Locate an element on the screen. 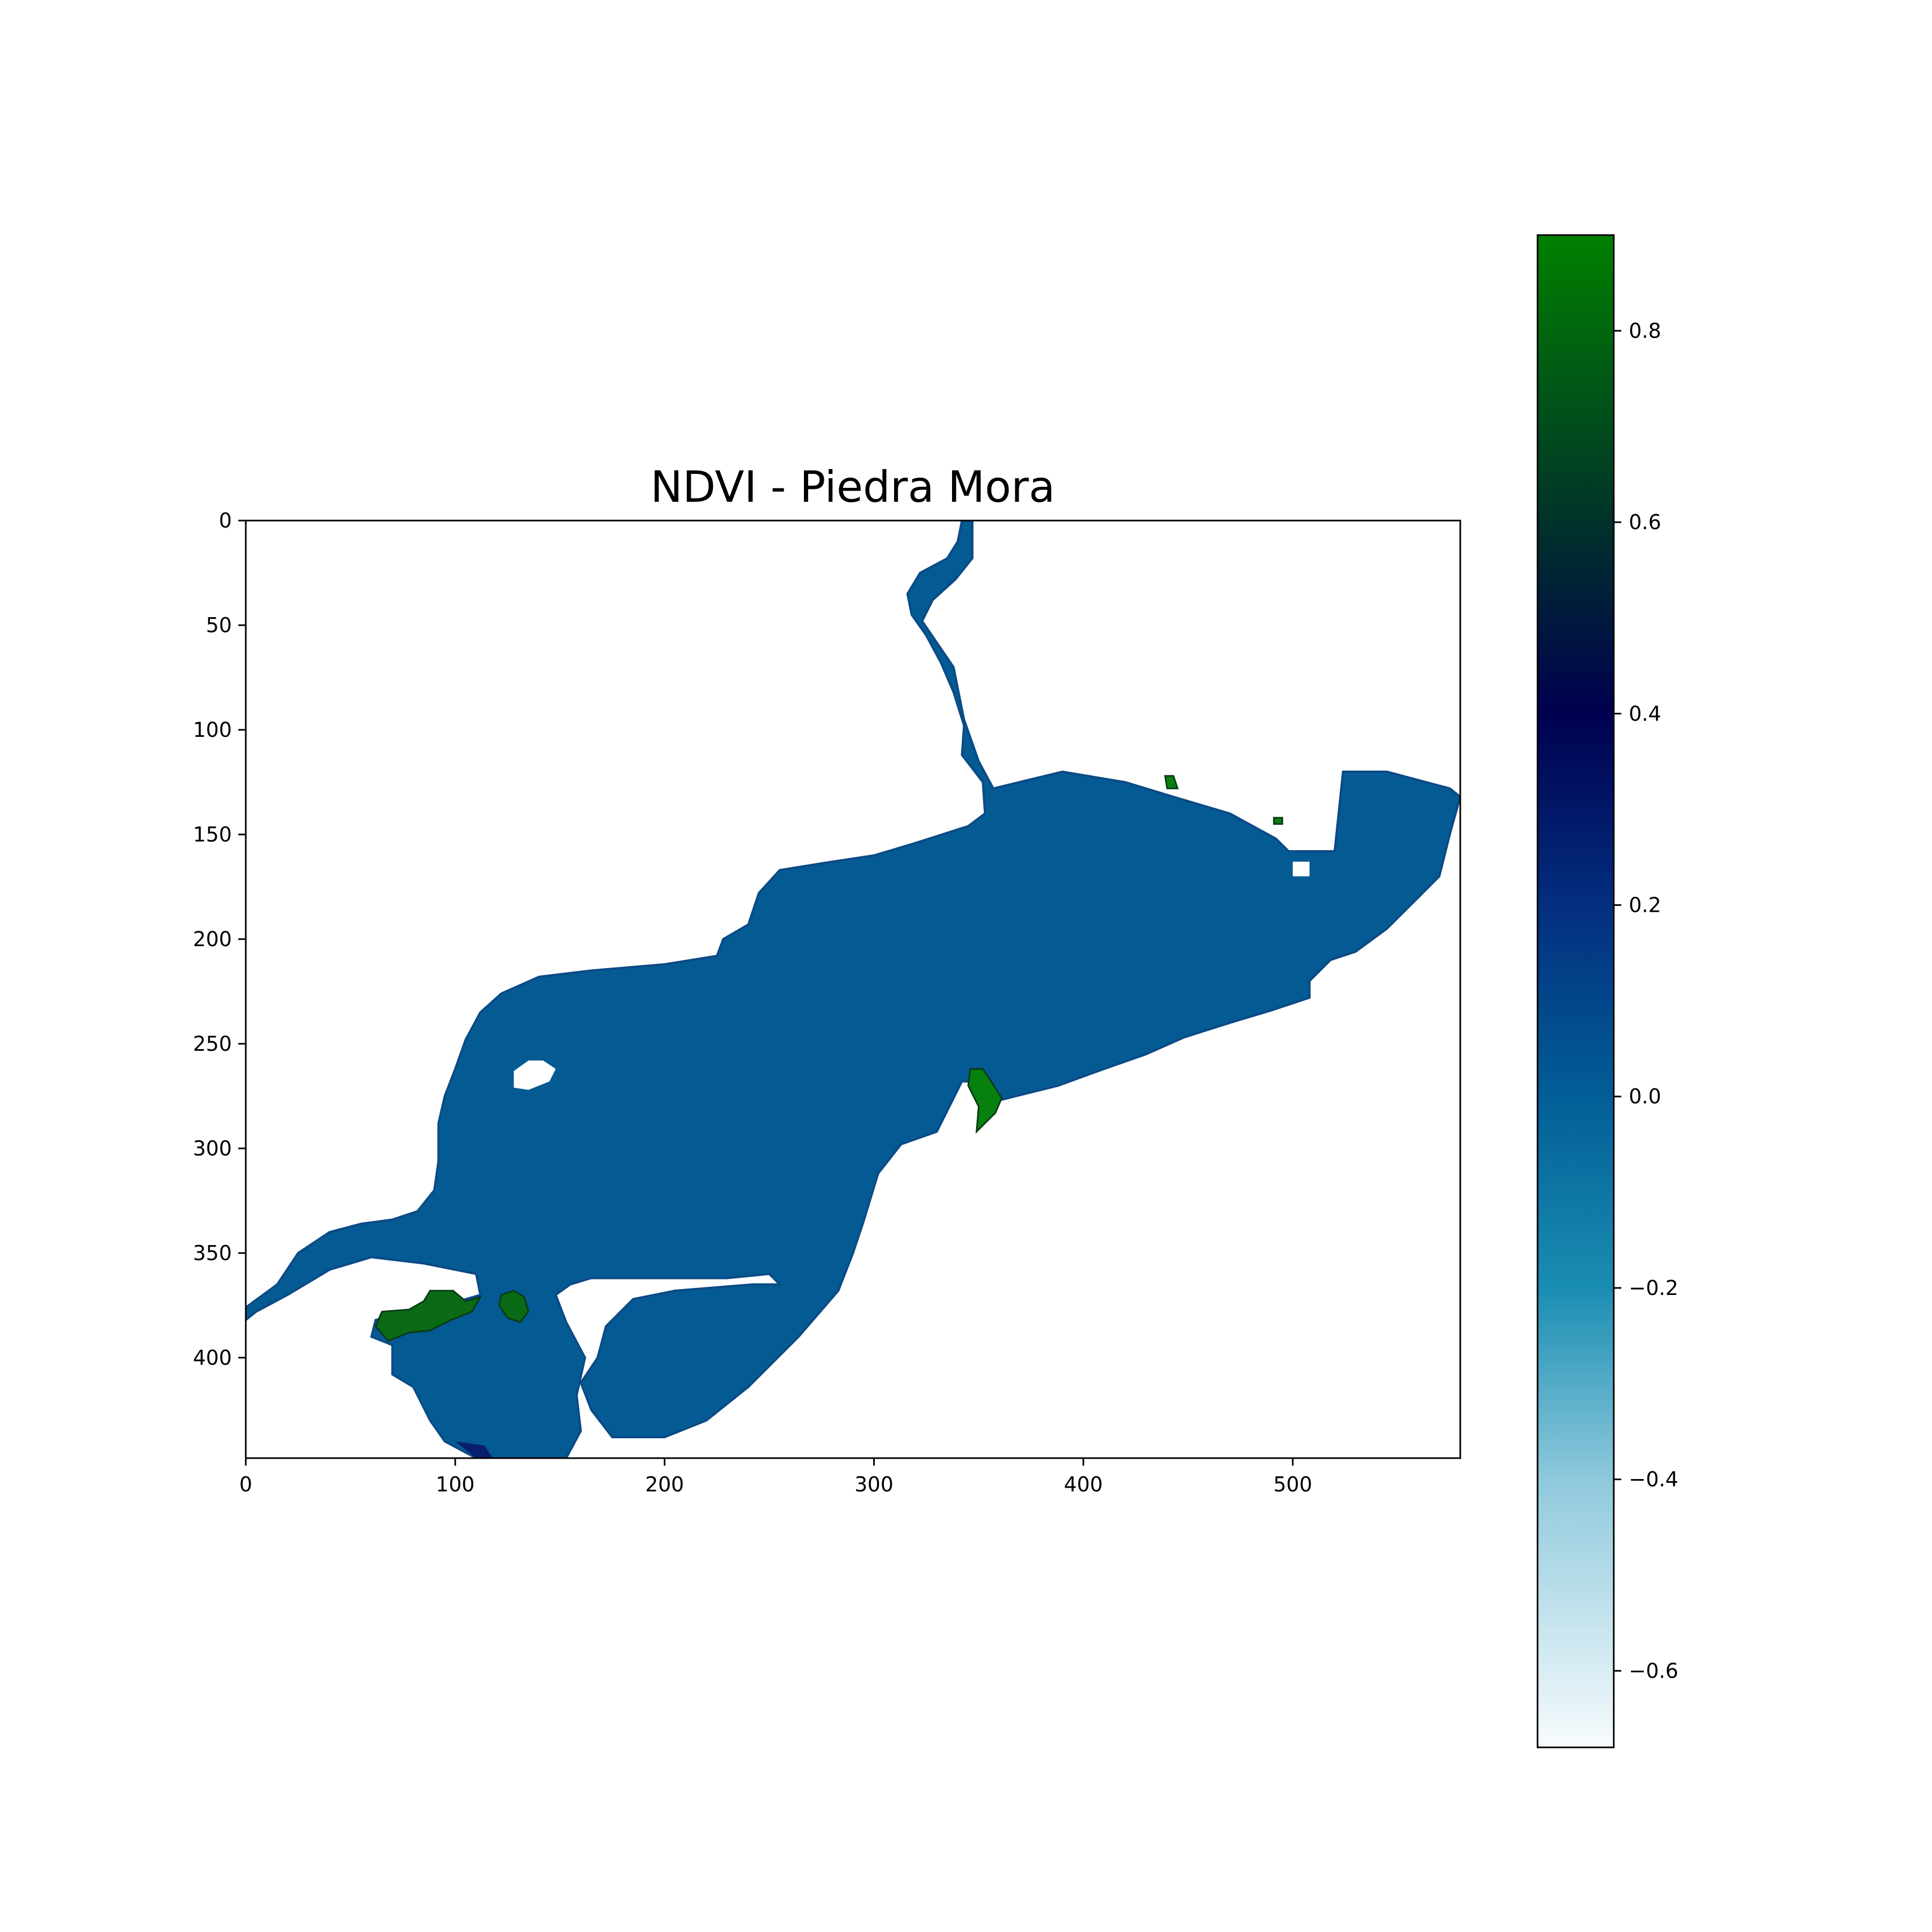  y-axis: 0 50 100 150 200 250 300 350 400 is located at coordinates (219, 939).